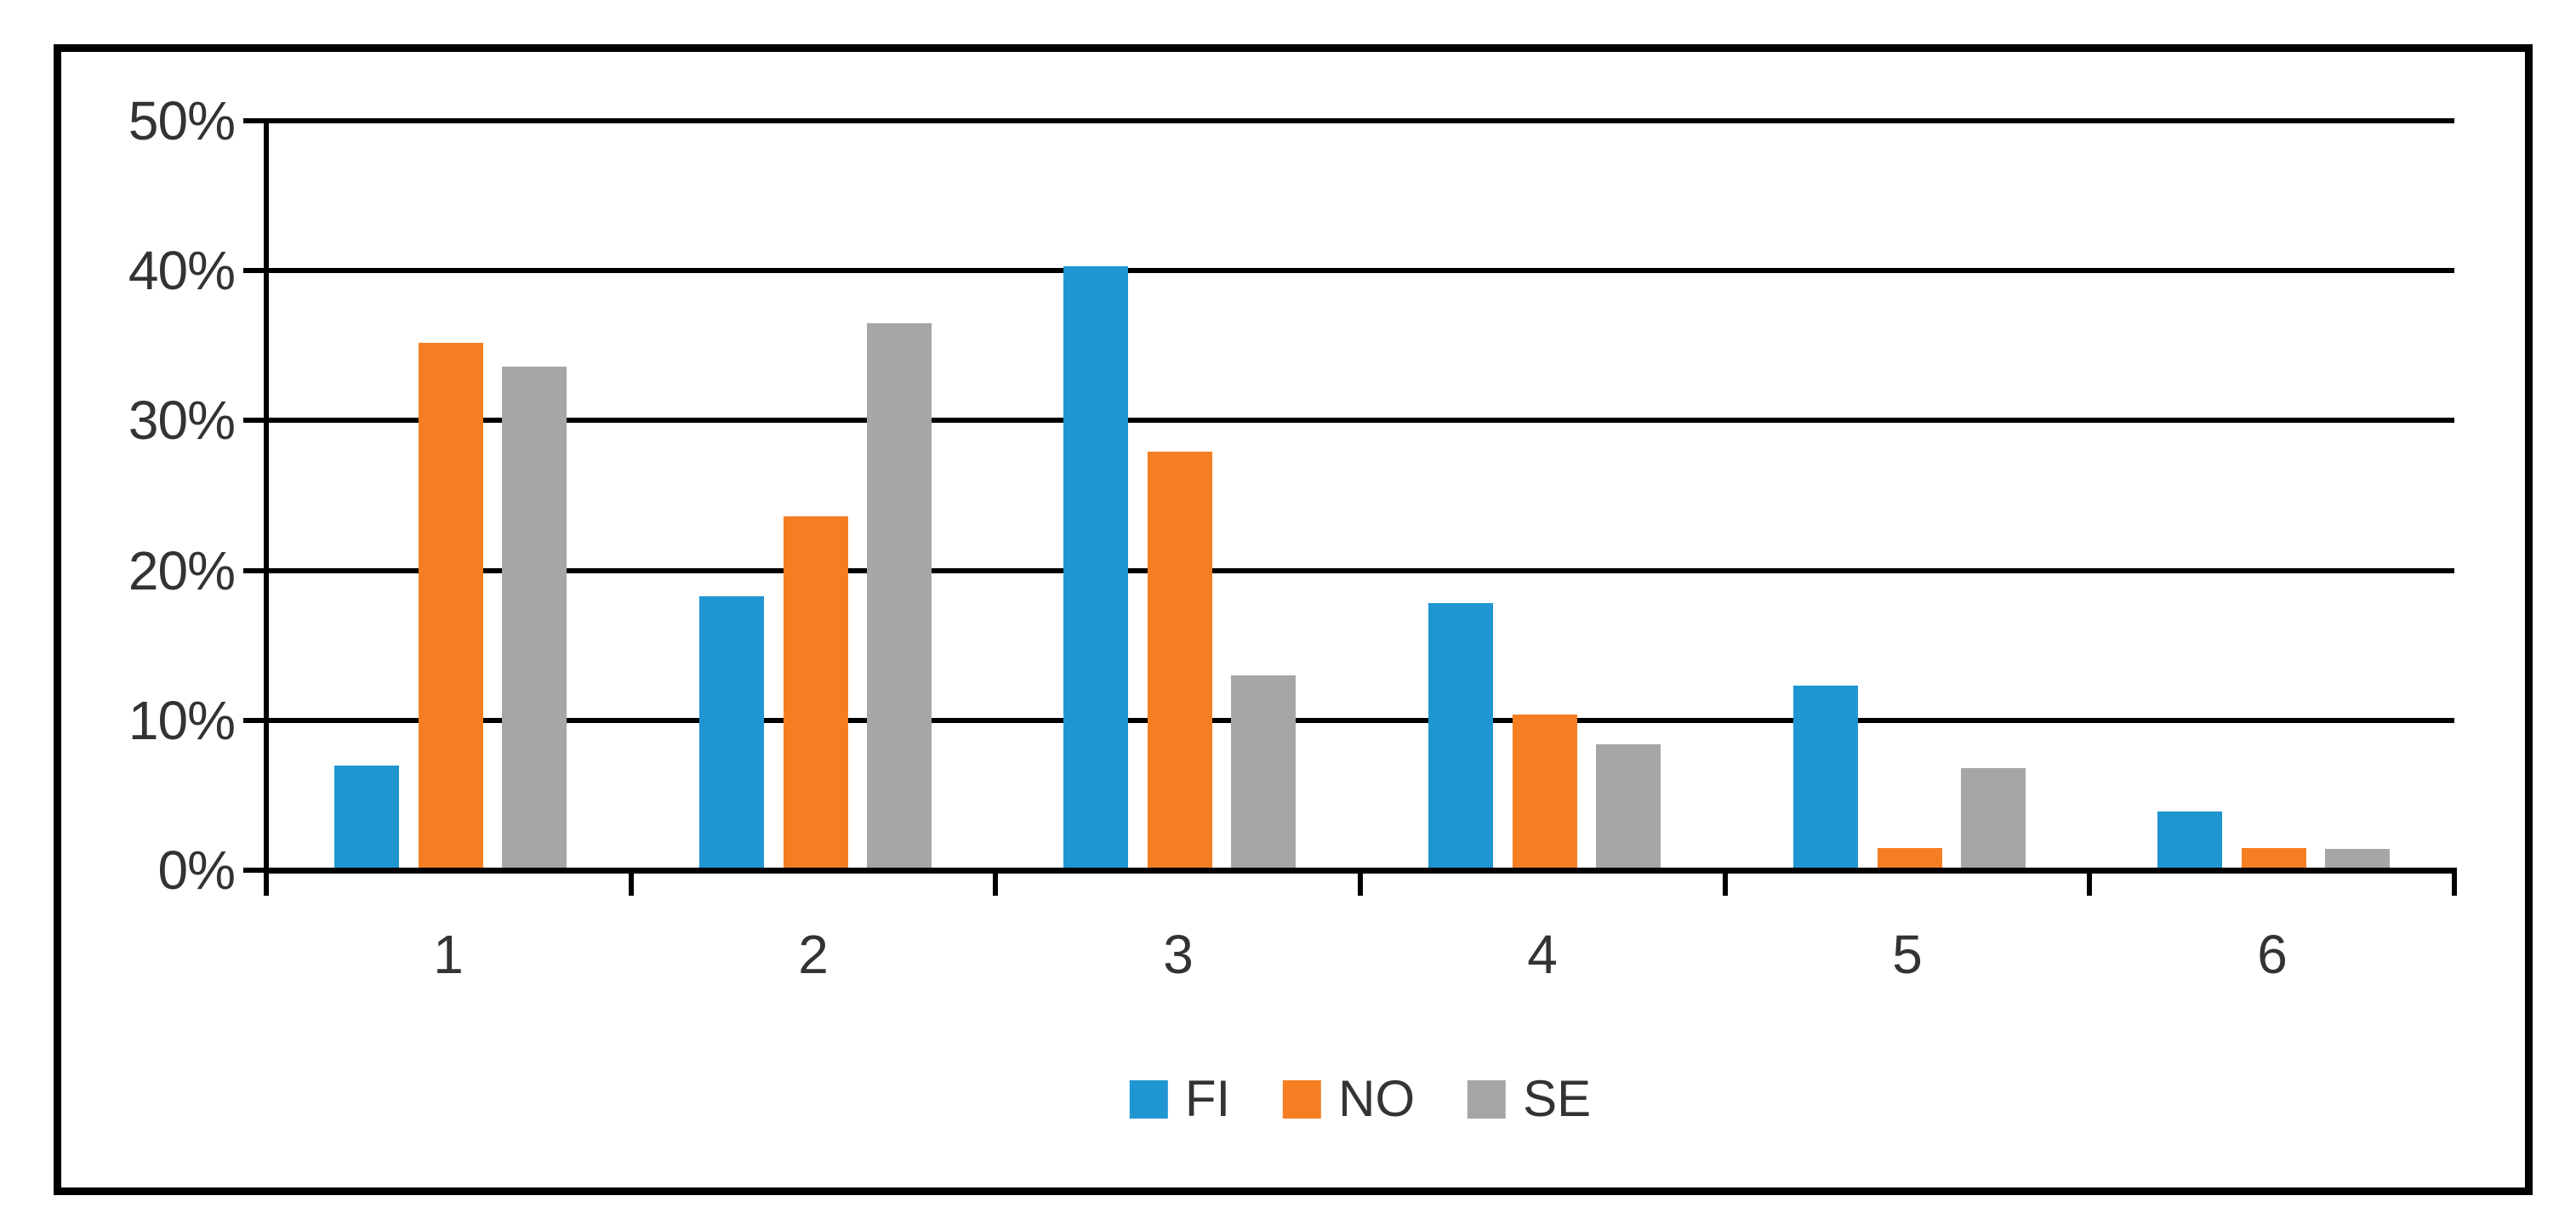 Image resolution: width=2576 pixels, height=1230 pixels. Describe the element at coordinates (1302, 1099) in the screenshot. I see `legend-swatch-no` at that location.